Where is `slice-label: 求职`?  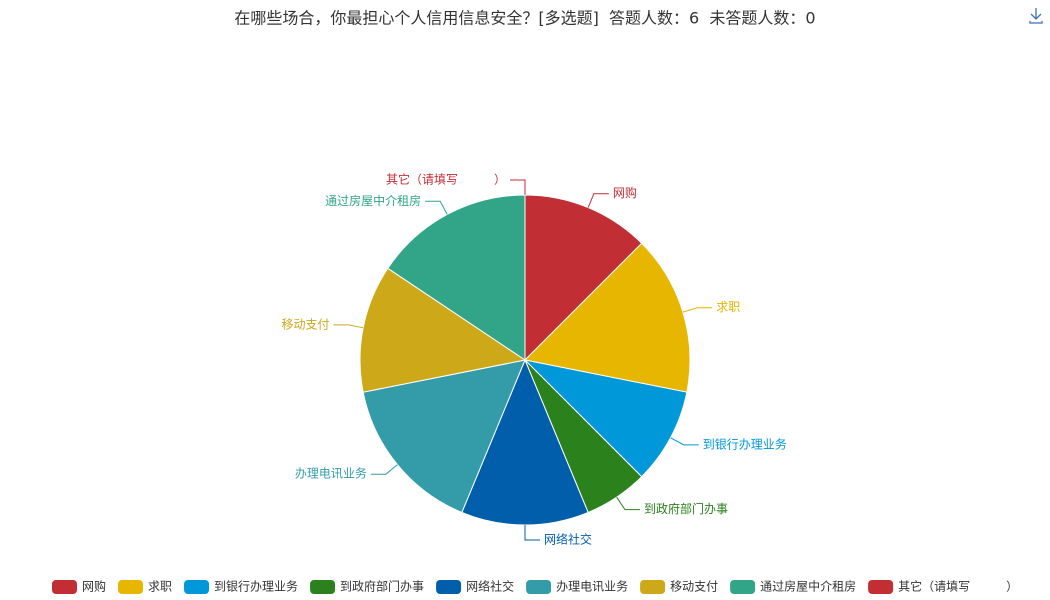 slice-label: 求职 is located at coordinates (728, 307).